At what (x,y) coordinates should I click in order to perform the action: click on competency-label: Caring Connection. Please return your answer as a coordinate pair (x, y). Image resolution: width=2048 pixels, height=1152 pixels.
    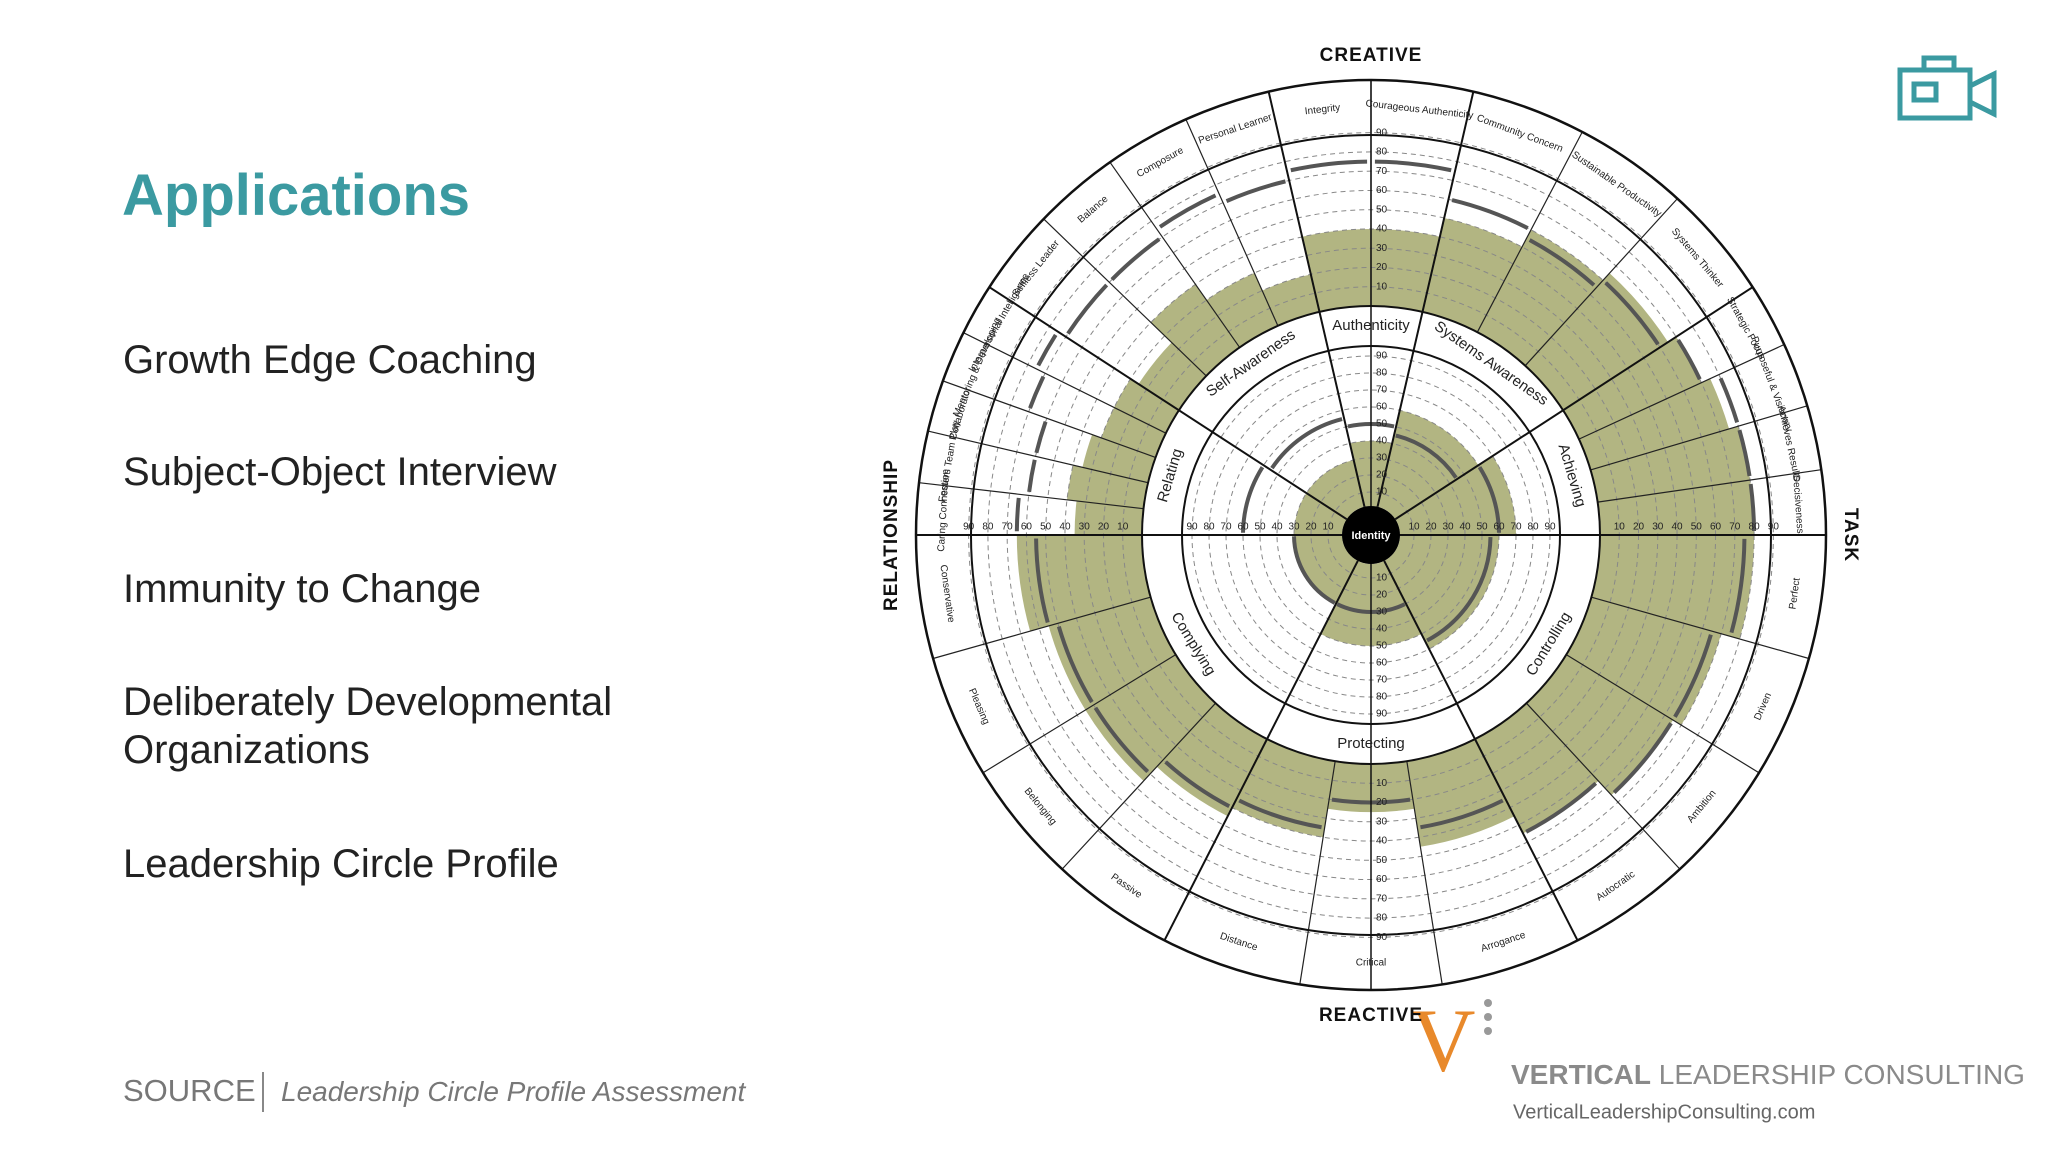
    Looking at the image, I should click on (944, 510).